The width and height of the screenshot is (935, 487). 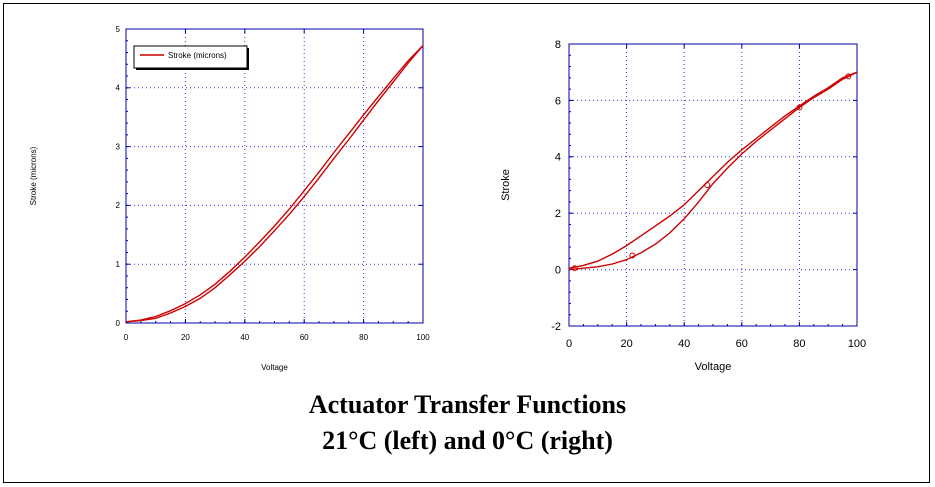 I want to click on caption-subtitle: 21°C (left) and 0°C (right), so click(x=467, y=440).